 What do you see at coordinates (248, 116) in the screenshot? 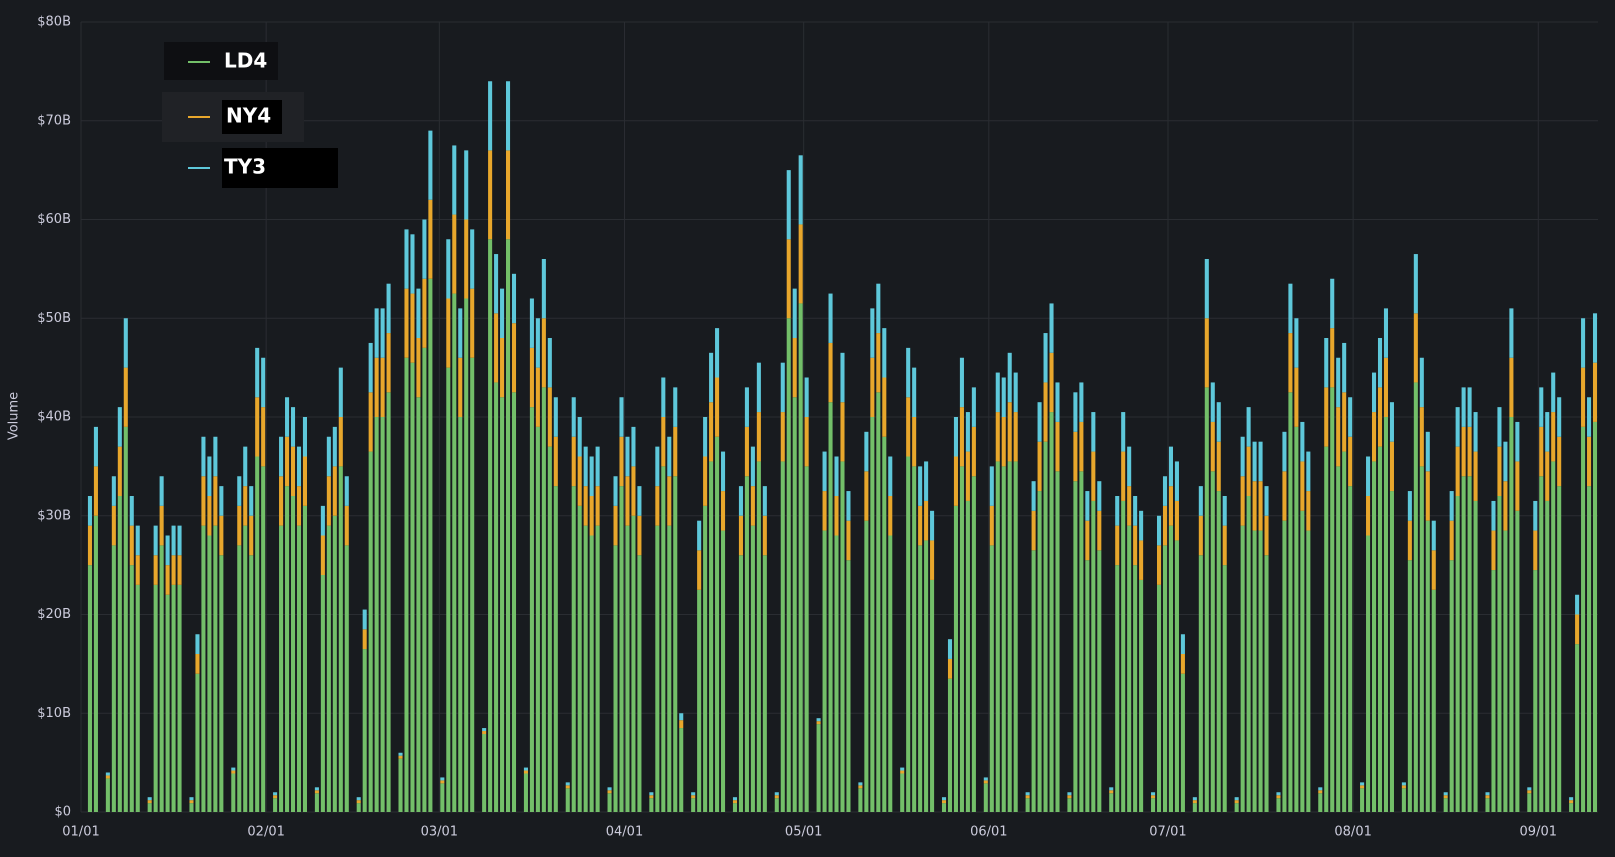
I see `legend-label: NY4` at bounding box center [248, 116].